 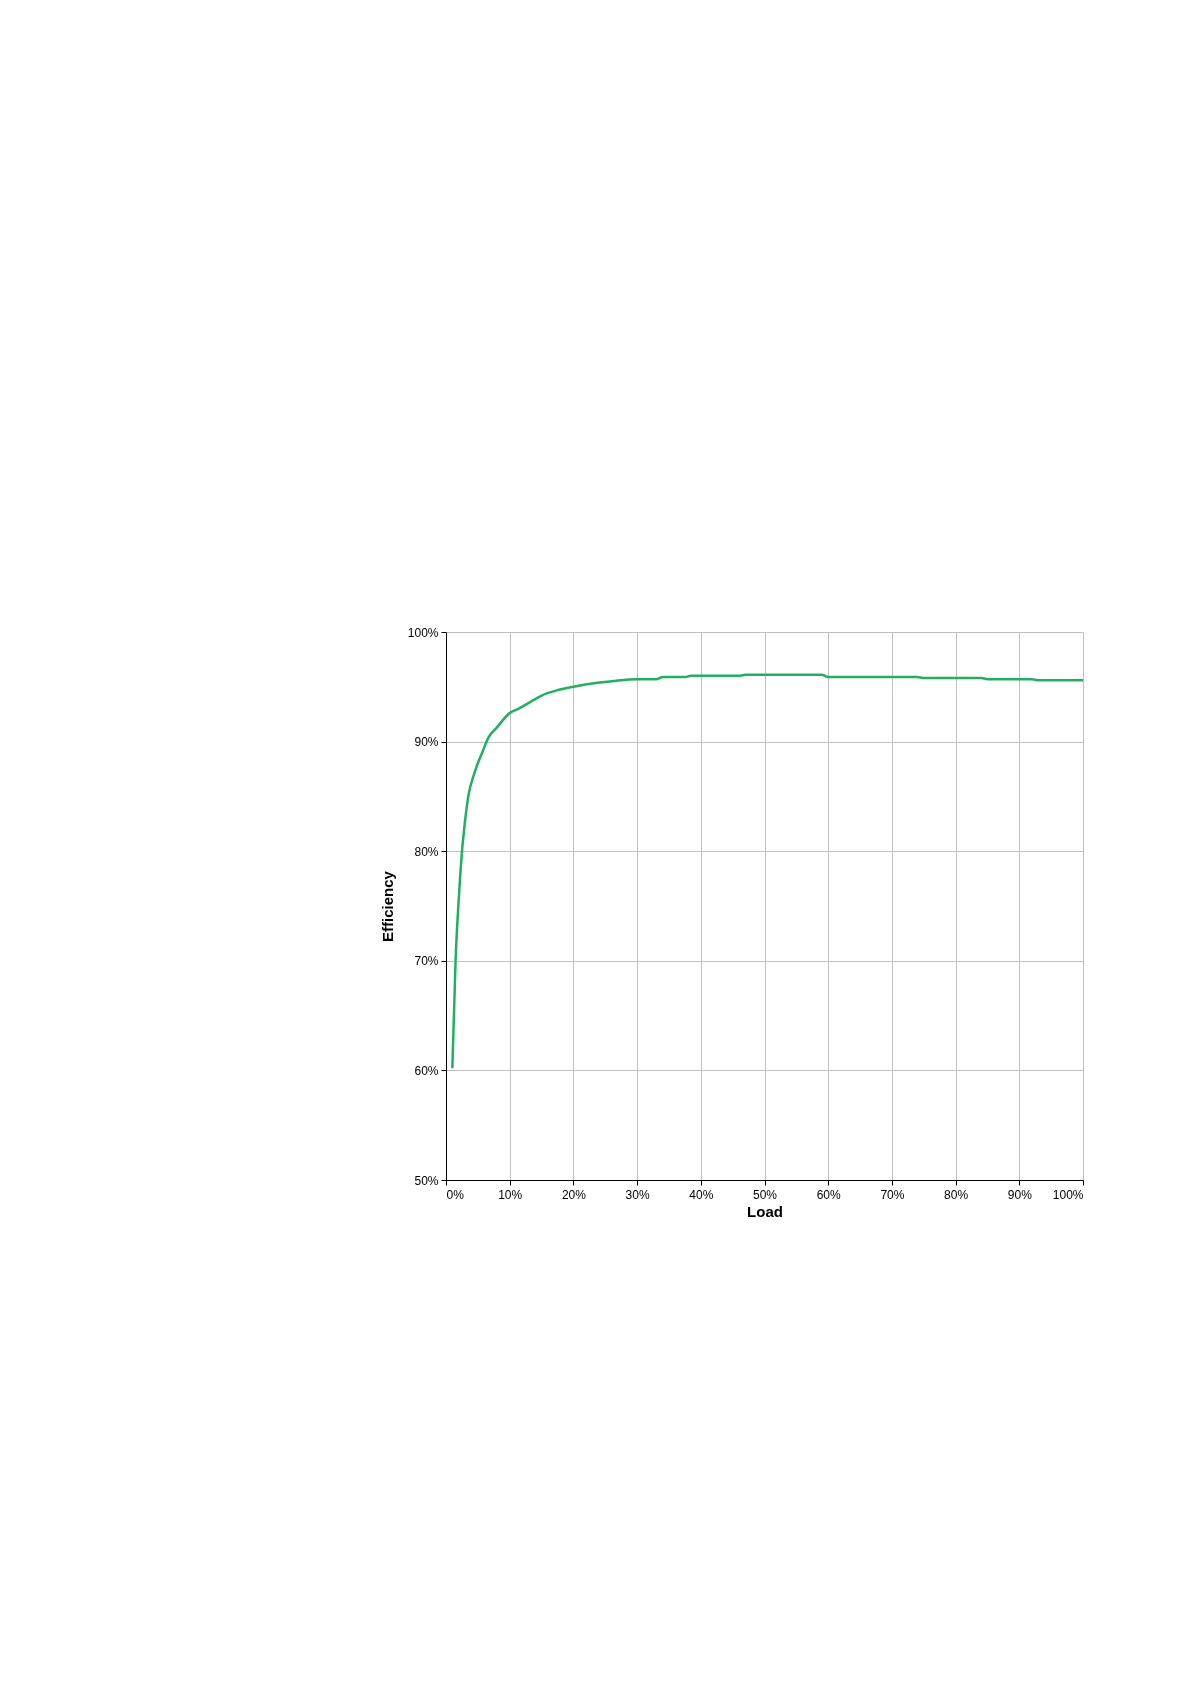 What do you see at coordinates (765, 1211) in the screenshot?
I see `x-axis-title: Load` at bounding box center [765, 1211].